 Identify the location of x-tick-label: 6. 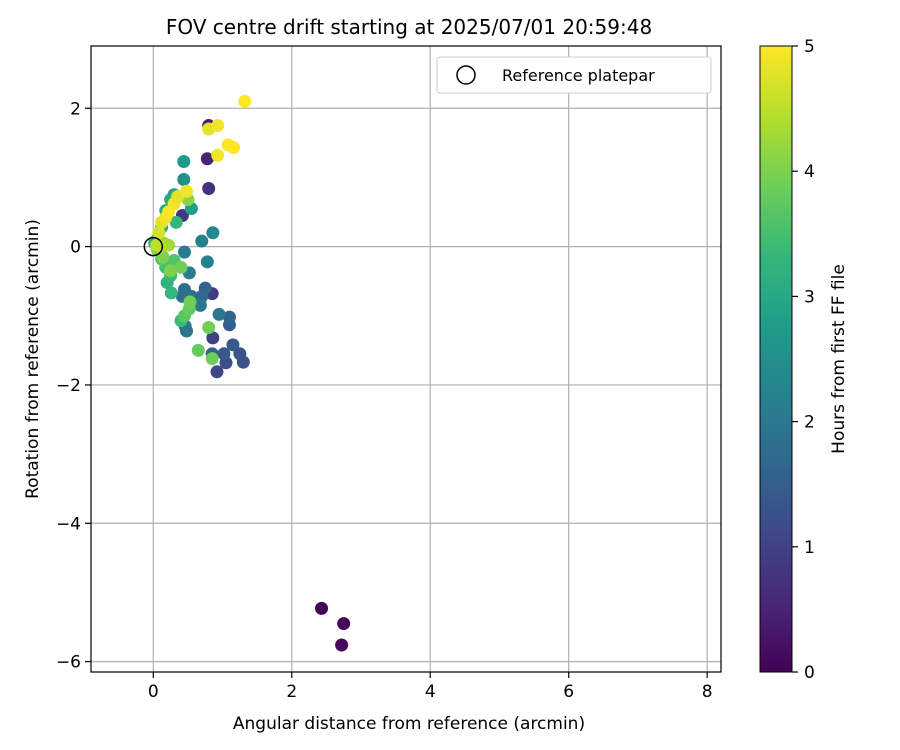
(568, 692).